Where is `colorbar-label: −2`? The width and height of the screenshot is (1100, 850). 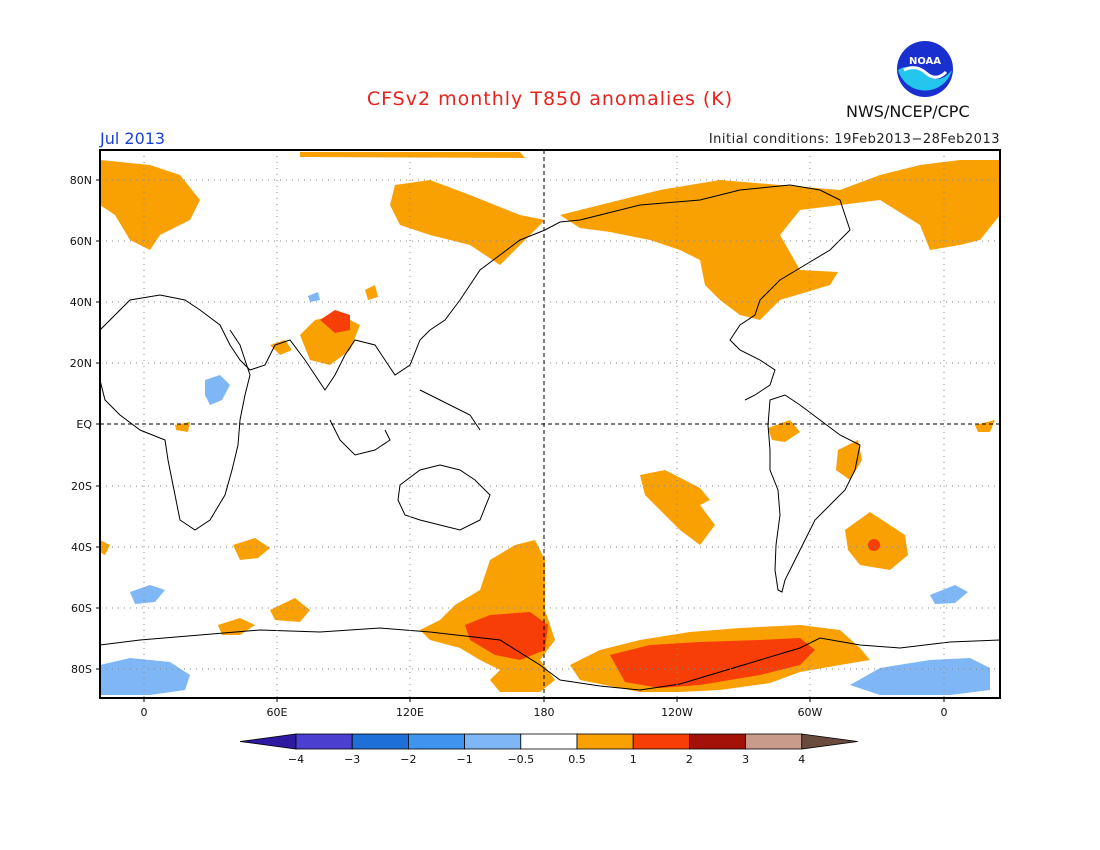
colorbar-label: −2 is located at coordinates (408, 759).